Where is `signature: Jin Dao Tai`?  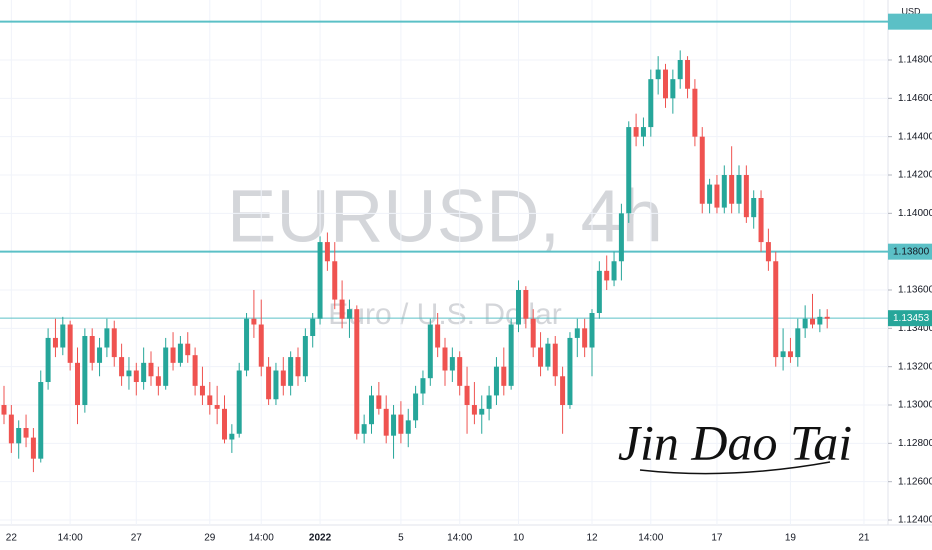 signature: Jin Dao Tai is located at coordinates (735, 442).